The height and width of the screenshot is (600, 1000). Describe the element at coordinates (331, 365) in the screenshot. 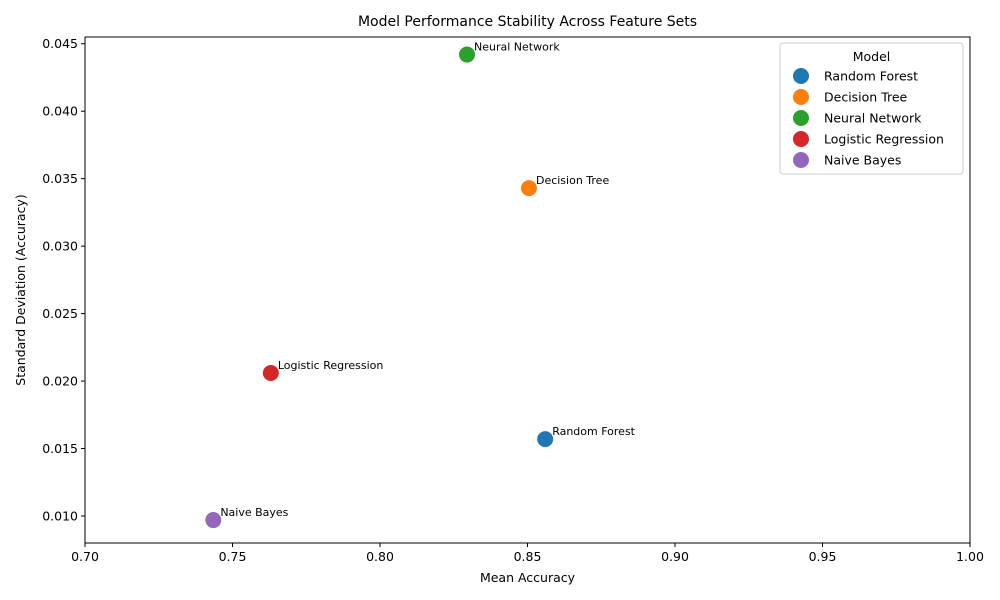

I see `point-label: Logistic Regression` at that location.